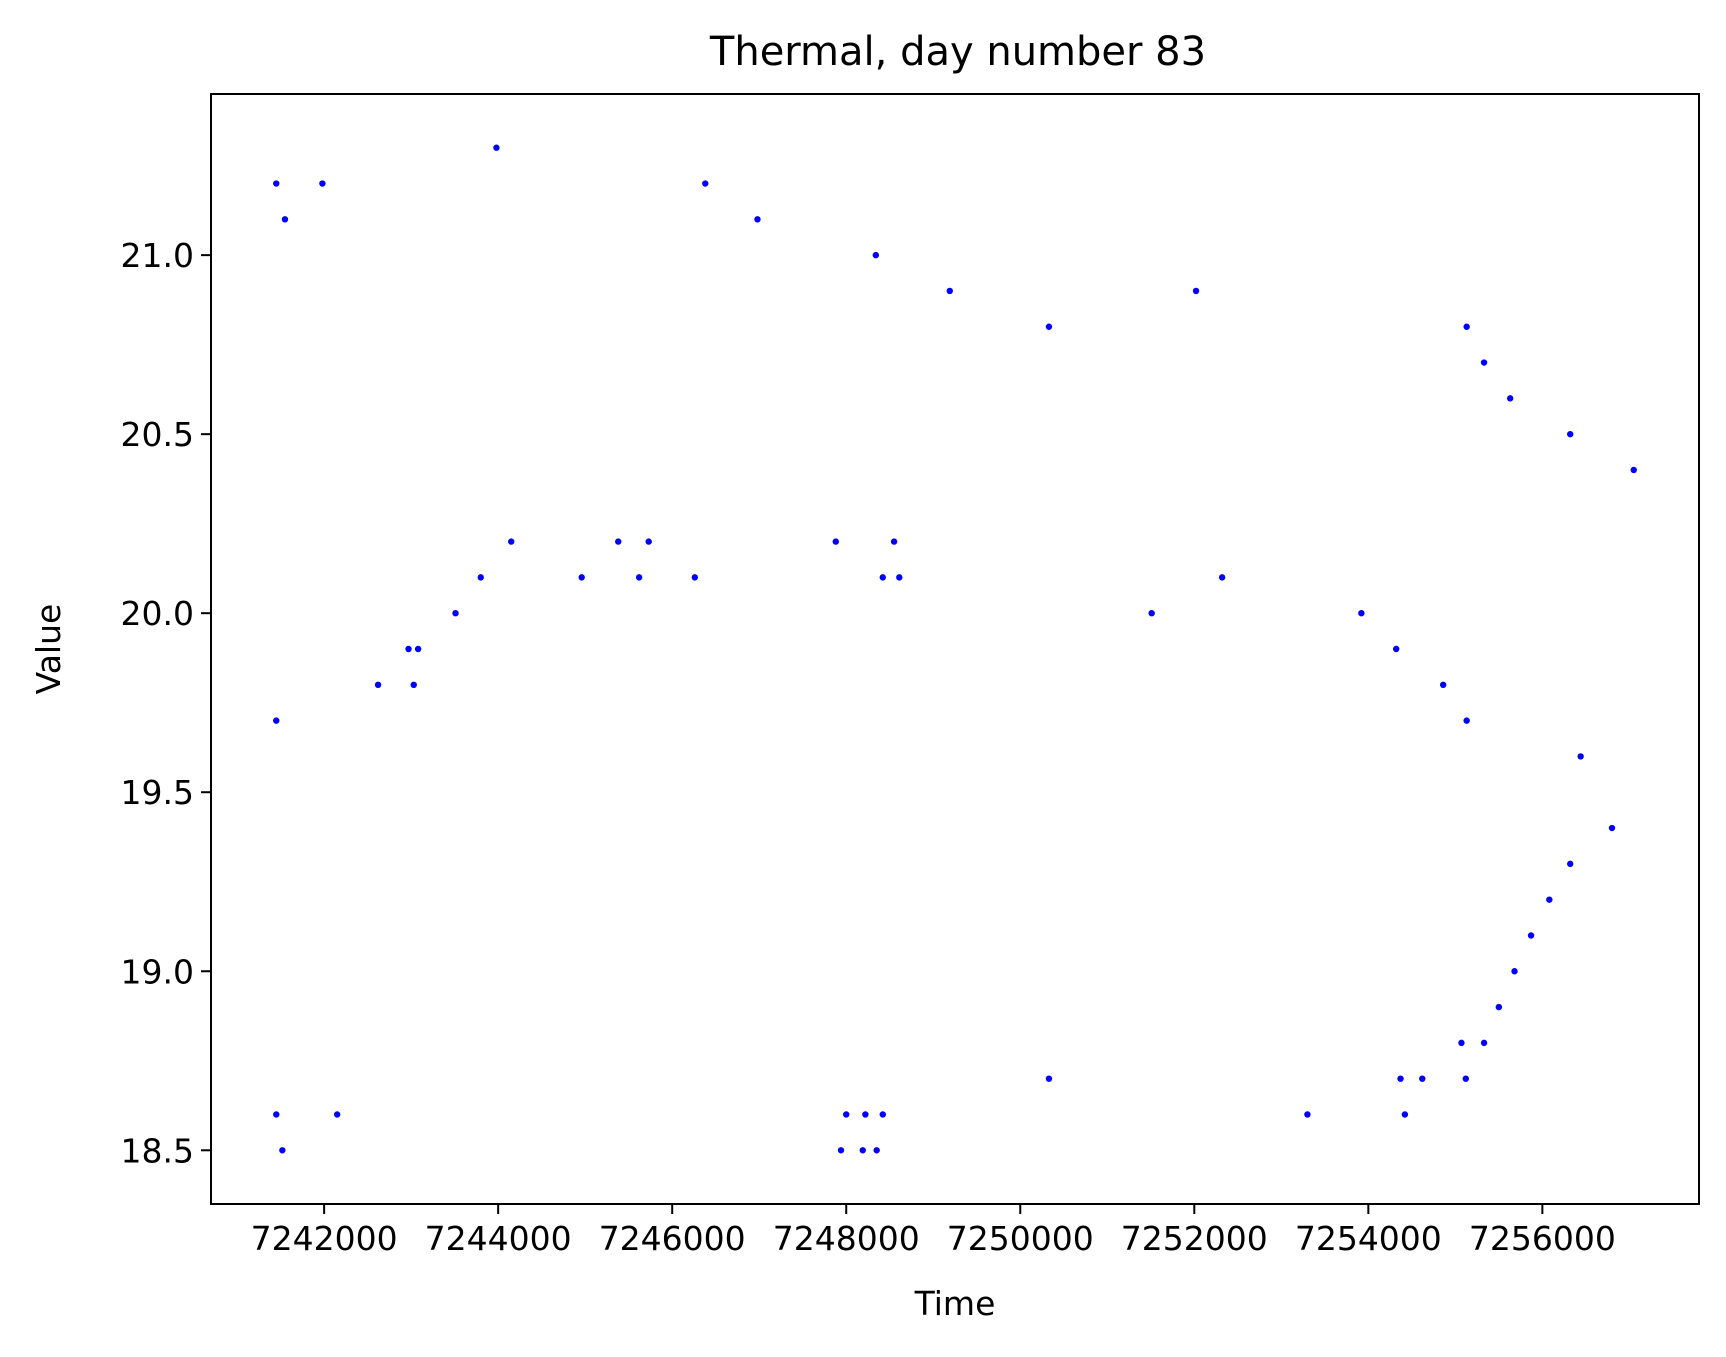  What do you see at coordinates (157, 792) in the screenshot?
I see `y-tick-label: 19.5` at bounding box center [157, 792].